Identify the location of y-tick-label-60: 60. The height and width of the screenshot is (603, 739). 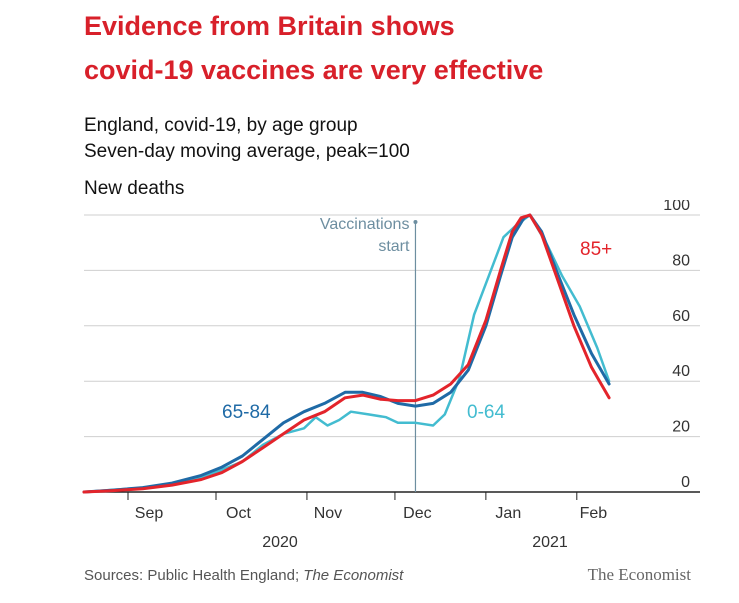
(681, 316).